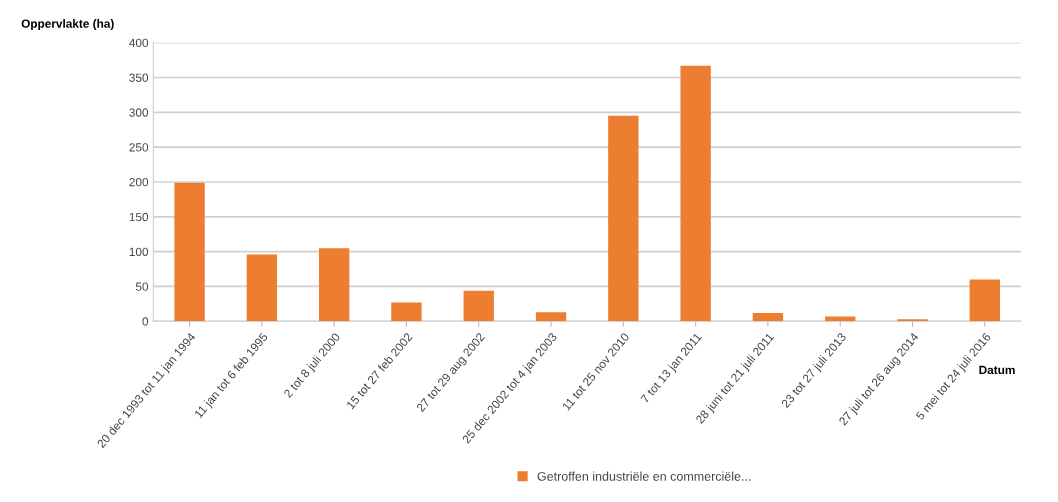 This screenshot has width=1058, height=502. I want to click on y-tick-label: 200, so click(139, 182).